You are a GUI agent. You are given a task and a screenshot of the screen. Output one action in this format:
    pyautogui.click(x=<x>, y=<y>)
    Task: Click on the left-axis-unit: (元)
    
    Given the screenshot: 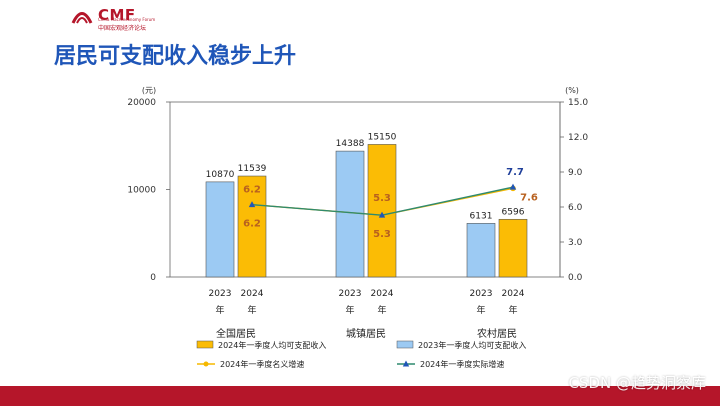 What is the action you would take?
    pyautogui.click(x=149, y=90)
    